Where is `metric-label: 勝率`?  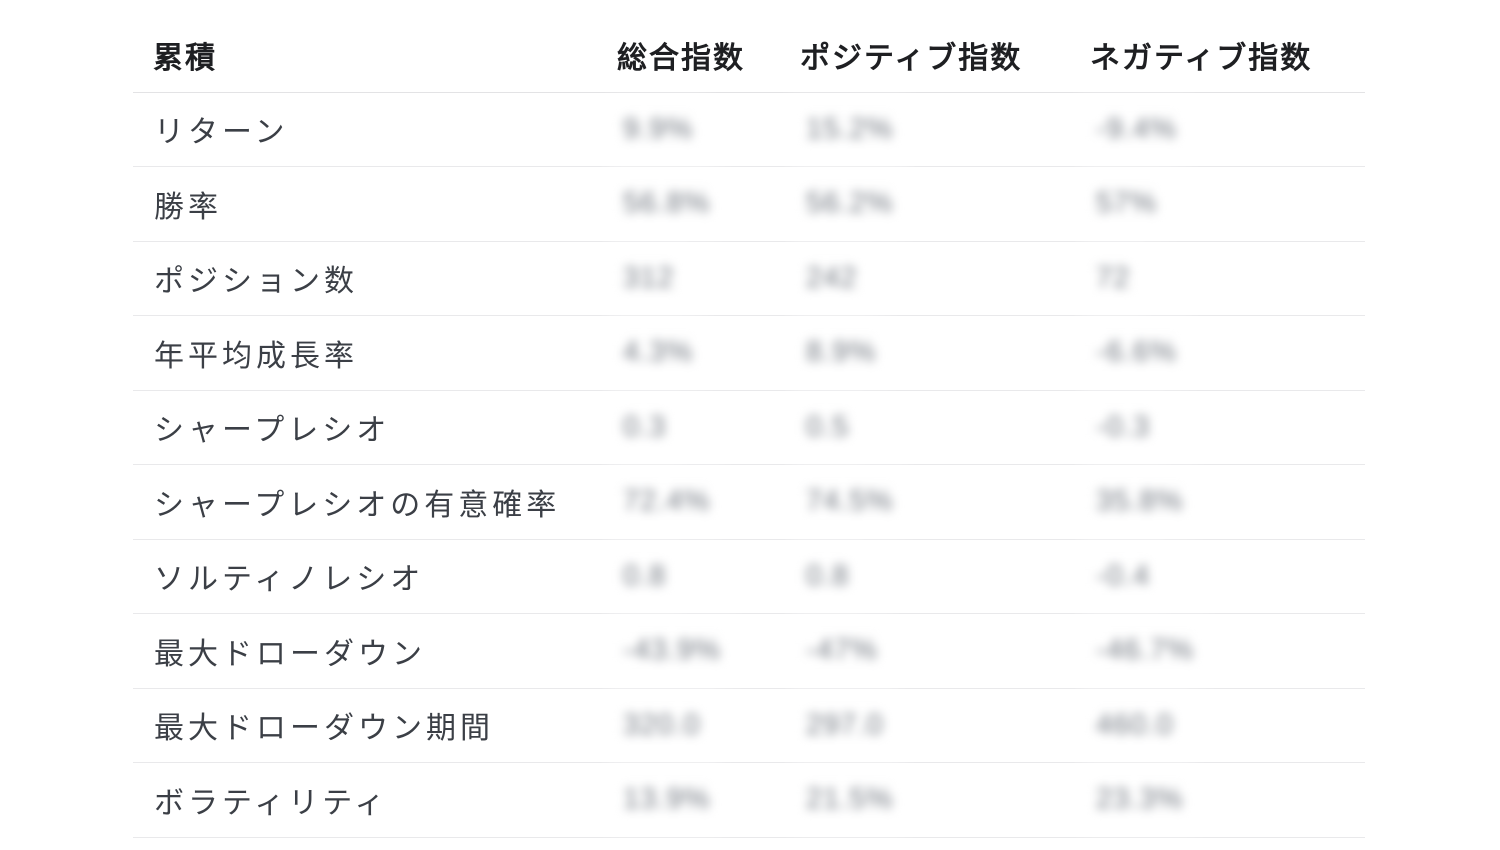 metric-label: 勝率 is located at coordinates (369, 204).